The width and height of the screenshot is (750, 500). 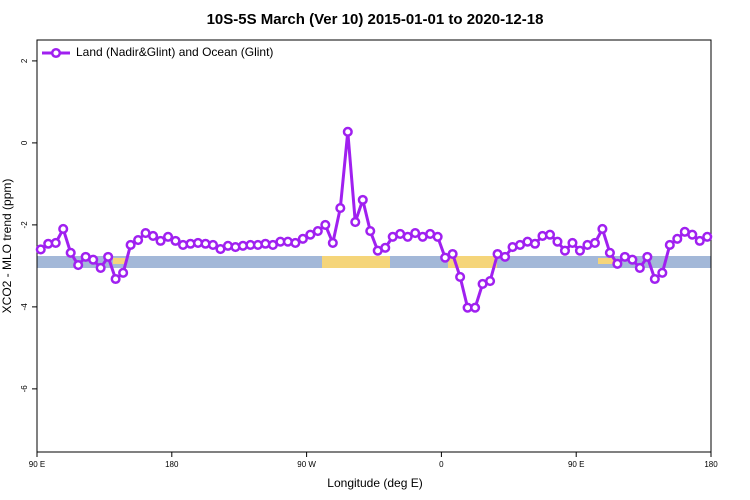 What do you see at coordinates (56, 53) in the screenshot?
I see `legend-marker` at bounding box center [56, 53].